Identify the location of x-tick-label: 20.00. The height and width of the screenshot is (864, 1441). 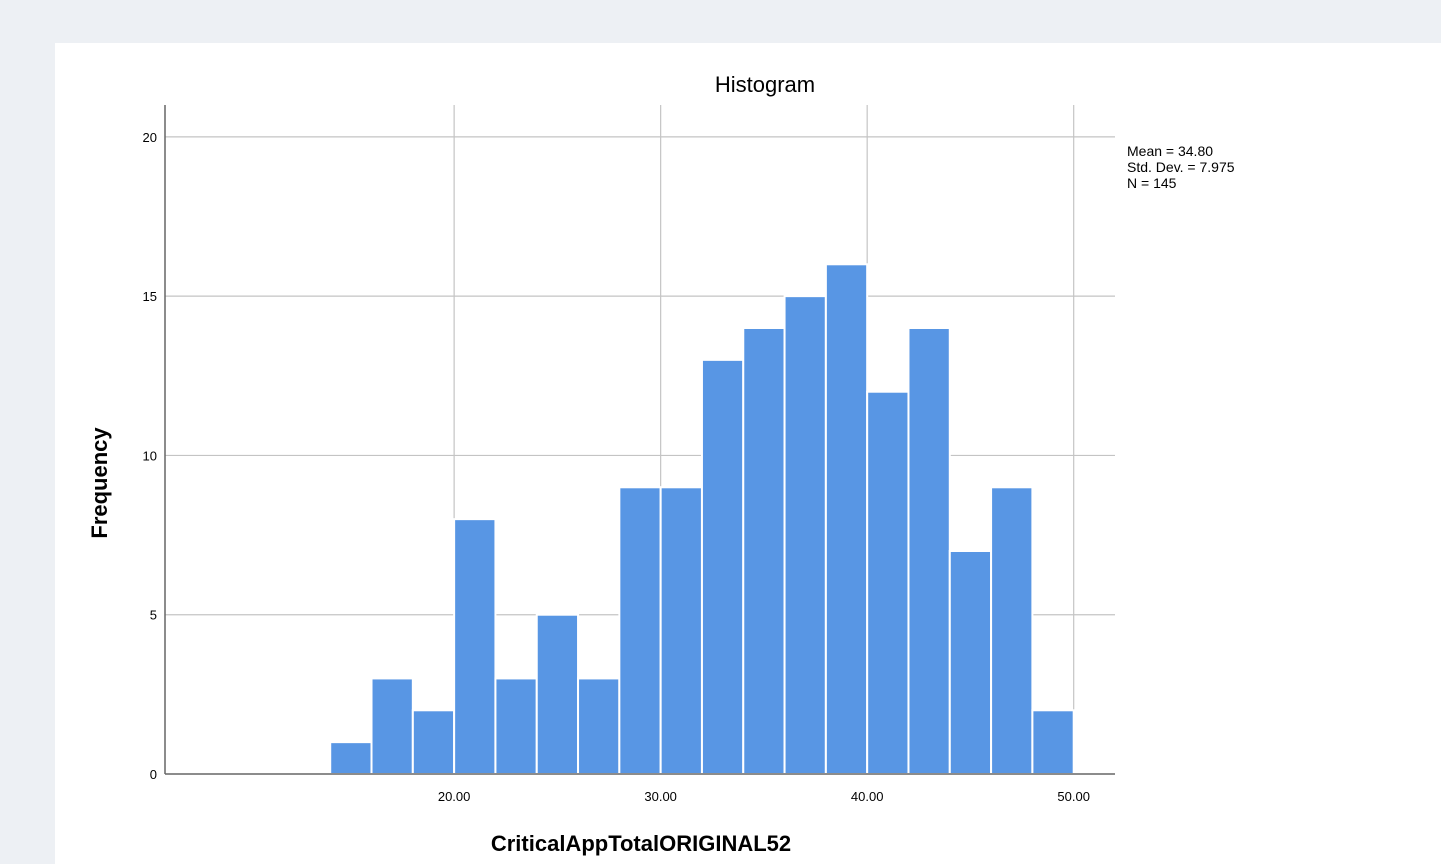
(454, 796).